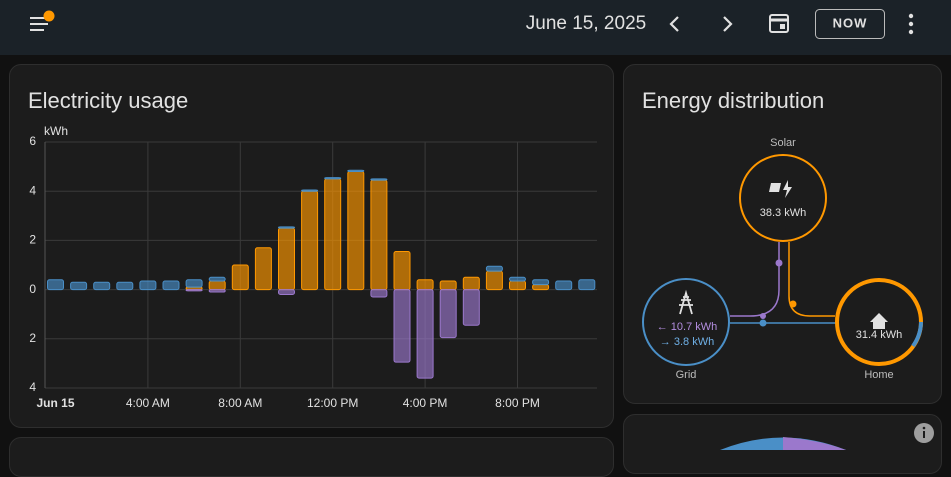 The height and width of the screenshot is (477, 951). I want to click on home-grid-share, so click(917, 334).